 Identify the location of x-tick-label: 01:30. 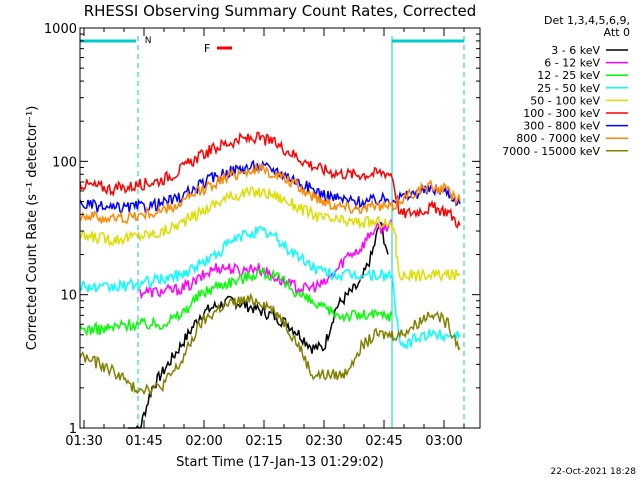
(83, 441).